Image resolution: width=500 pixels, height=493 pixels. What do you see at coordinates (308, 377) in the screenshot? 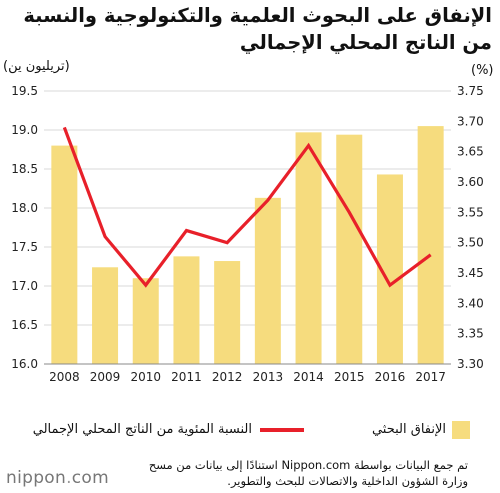
I see `x-tick-label: 2014` at bounding box center [308, 377].